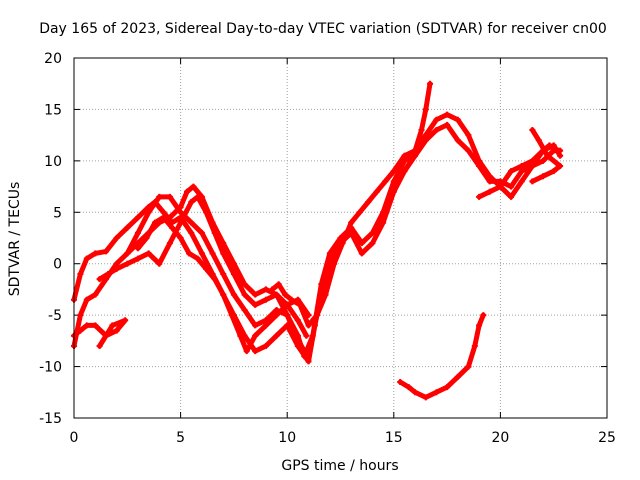  What do you see at coordinates (180, 438) in the screenshot?
I see `x-tick-label: 5` at bounding box center [180, 438].